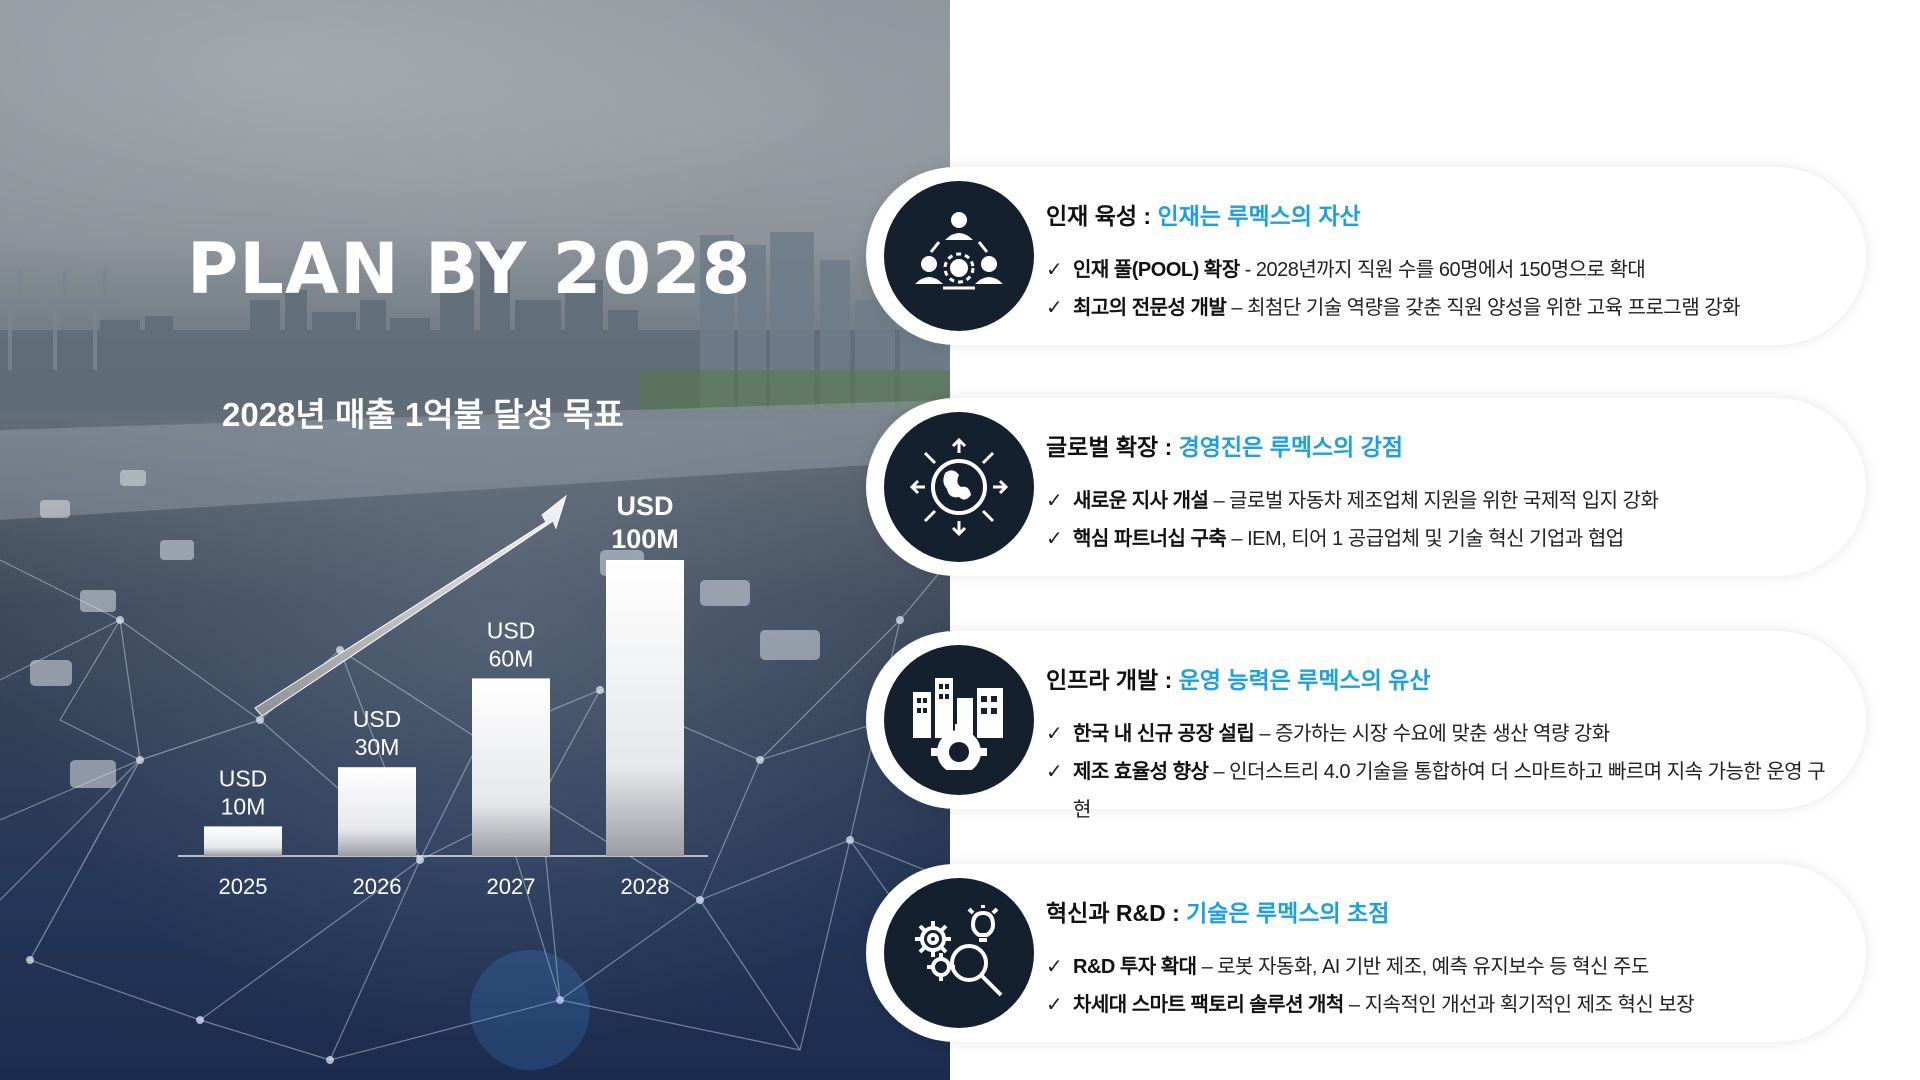  I want to click on data-label-2025: USD 10M, so click(243, 792).